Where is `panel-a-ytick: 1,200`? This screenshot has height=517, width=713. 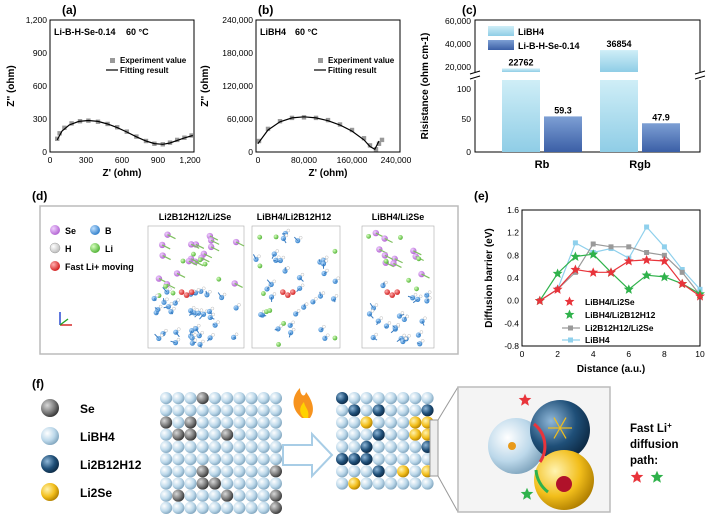
panel-a-ytick: 1,200 is located at coordinates (37, 20).